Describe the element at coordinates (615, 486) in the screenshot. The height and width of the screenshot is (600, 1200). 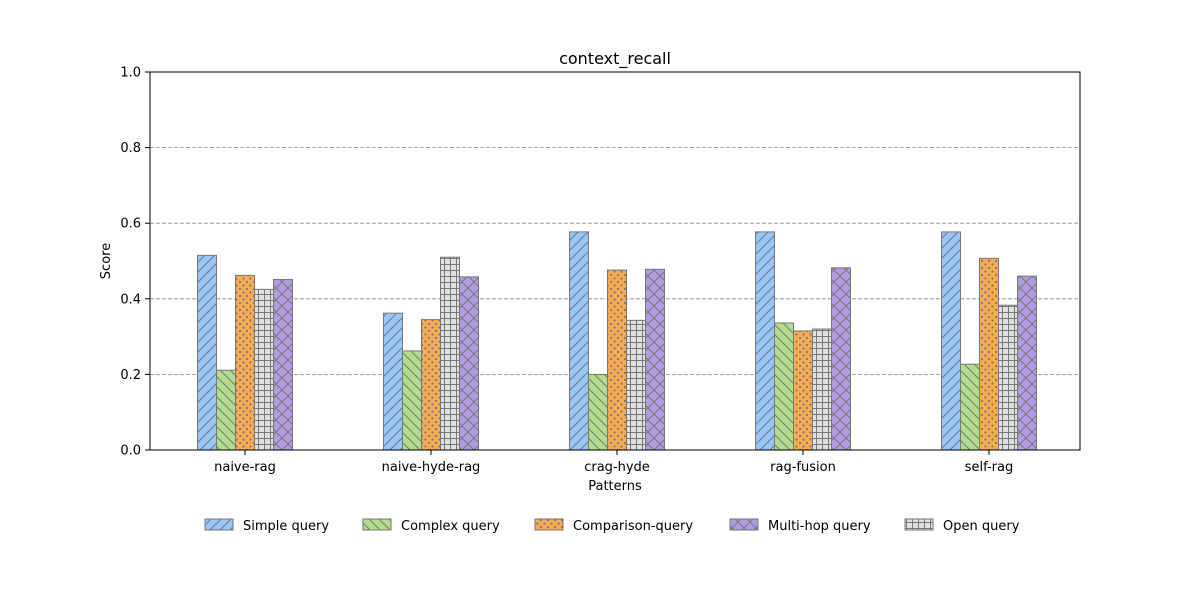
I see `x-axis-label: Patterns` at that location.